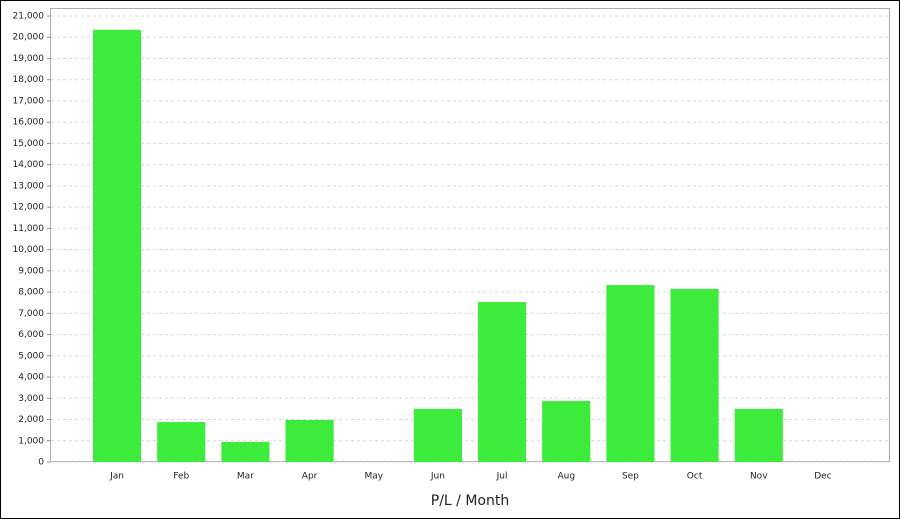  What do you see at coordinates (29, 208) in the screenshot?
I see `y-tick-label: 12,000` at bounding box center [29, 208].